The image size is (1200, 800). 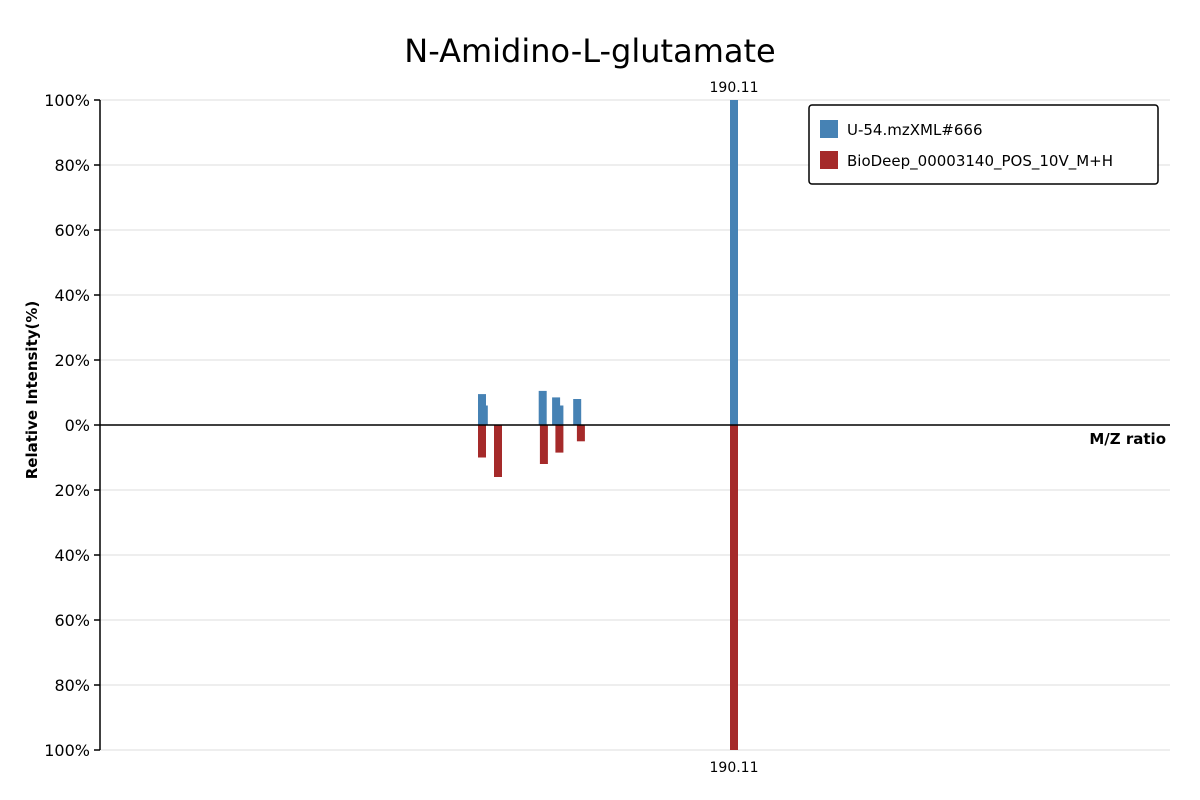 I want to click on x-axis-label: M/Z ratio, so click(x=1127, y=439).